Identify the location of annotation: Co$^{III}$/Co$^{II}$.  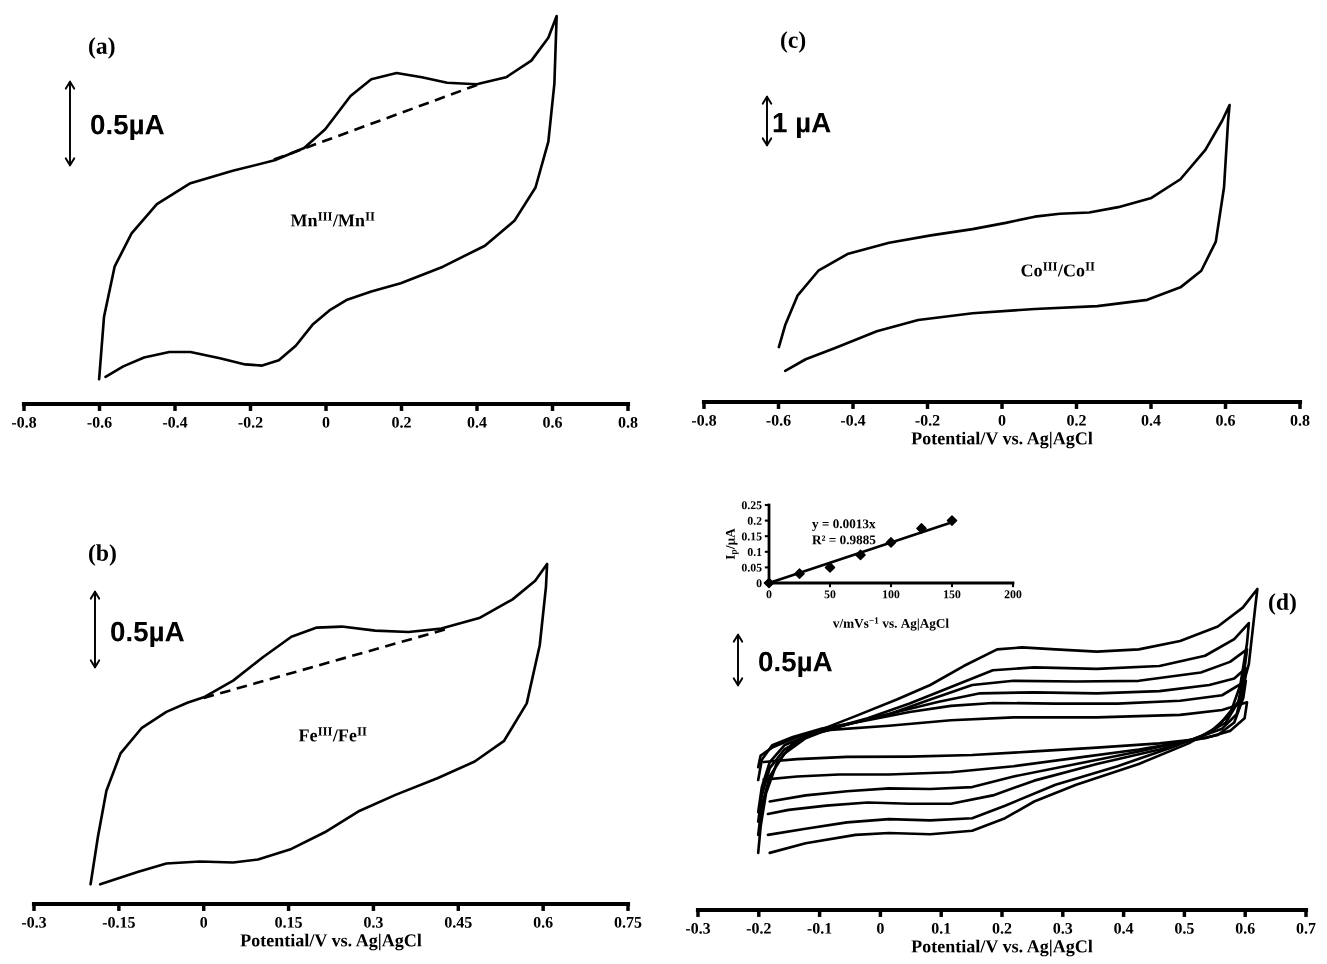
(1058, 269).